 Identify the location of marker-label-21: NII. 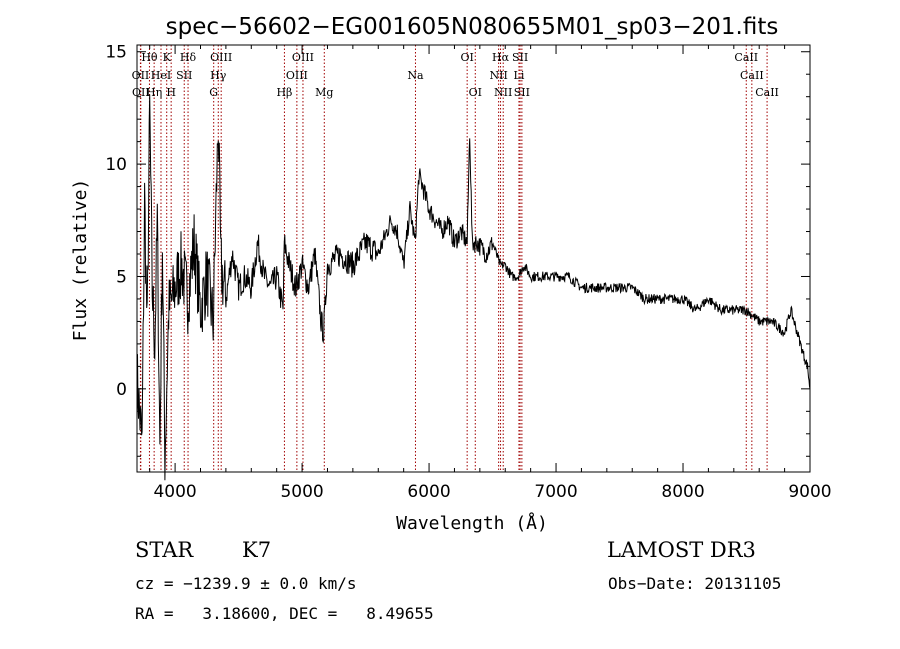
(498, 75).